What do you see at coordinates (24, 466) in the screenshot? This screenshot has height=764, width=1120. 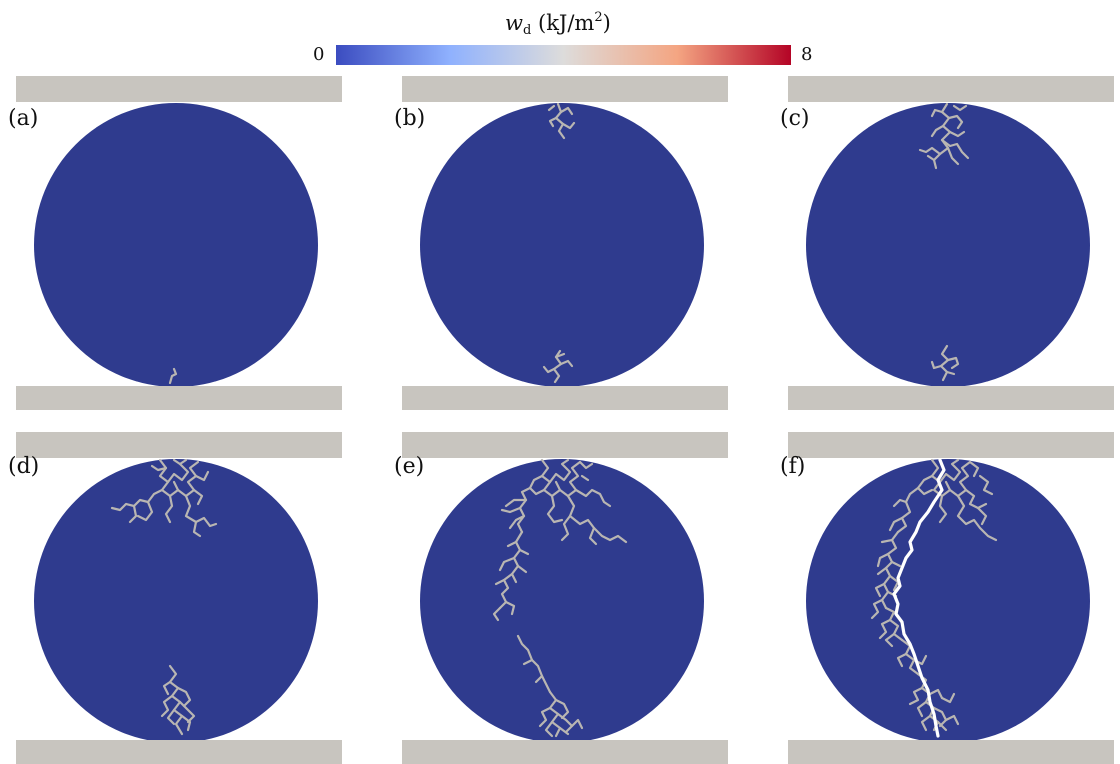 I see `panel-label: (d)` at bounding box center [24, 466].